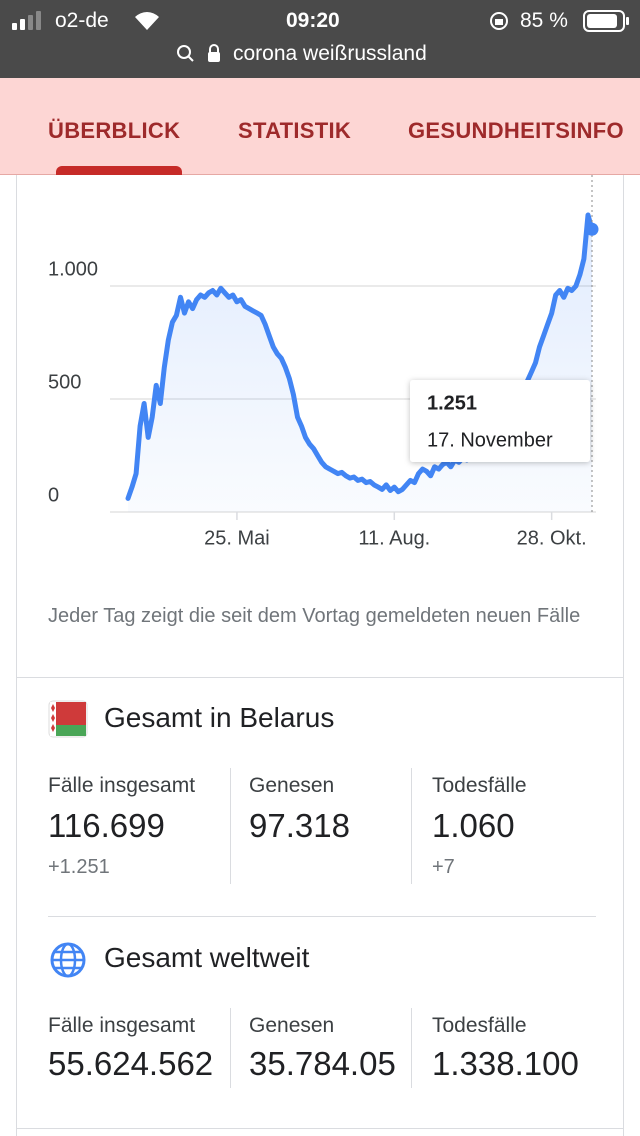 Image resolution: width=640 pixels, height=1136 pixels. Describe the element at coordinates (68, 719) in the screenshot. I see `belarus-flag` at that location.